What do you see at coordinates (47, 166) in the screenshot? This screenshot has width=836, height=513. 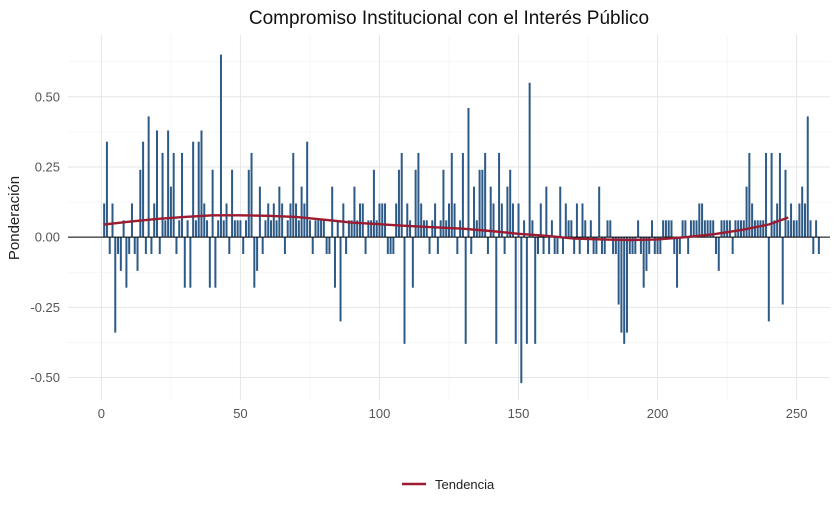 I see `y-tick-label: 0.25` at bounding box center [47, 166].